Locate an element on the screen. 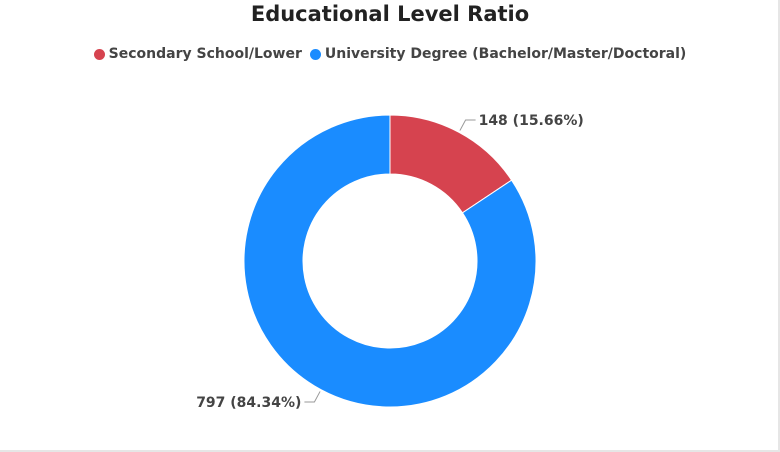 This screenshot has height=452, width=780. legend-dot-secondary is located at coordinates (99, 54).